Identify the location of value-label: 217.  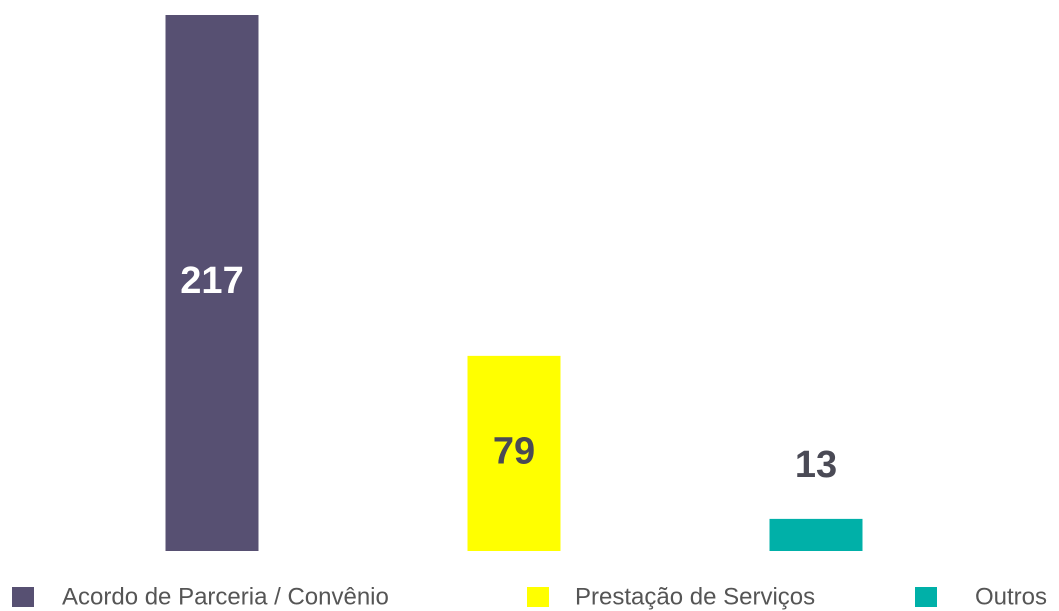
(211, 281).